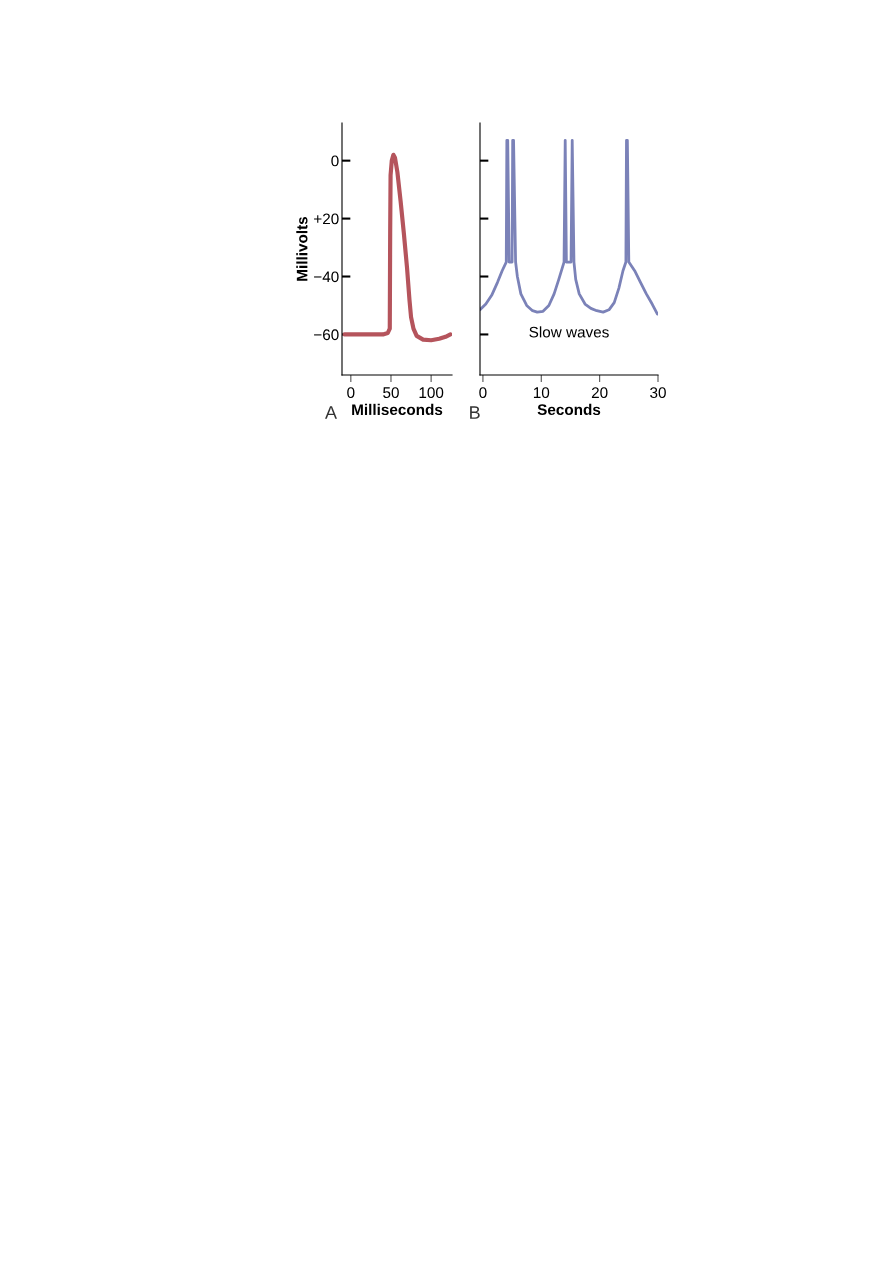  Describe the element at coordinates (541, 393) in the screenshot. I see `x-tick-label: 10` at that location.